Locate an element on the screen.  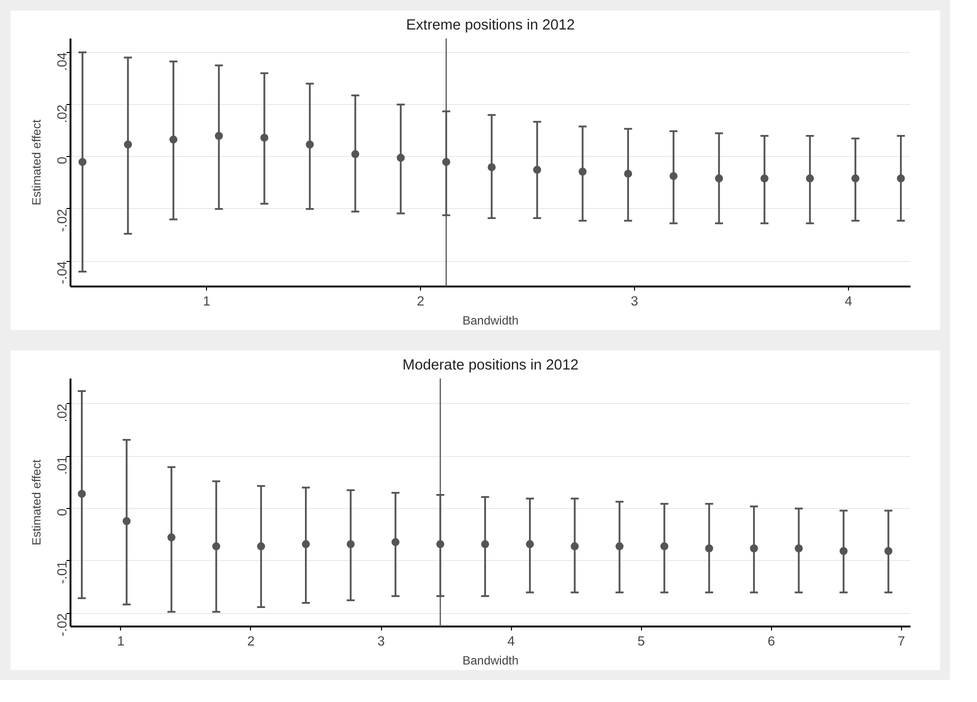
y-tick-label: .01 is located at coordinates (62, 465).